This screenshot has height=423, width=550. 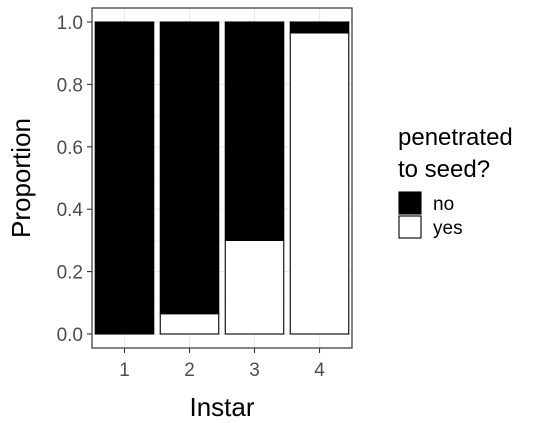 What do you see at coordinates (70, 210) in the screenshot?
I see `y-tick-label: 0.4` at bounding box center [70, 210].